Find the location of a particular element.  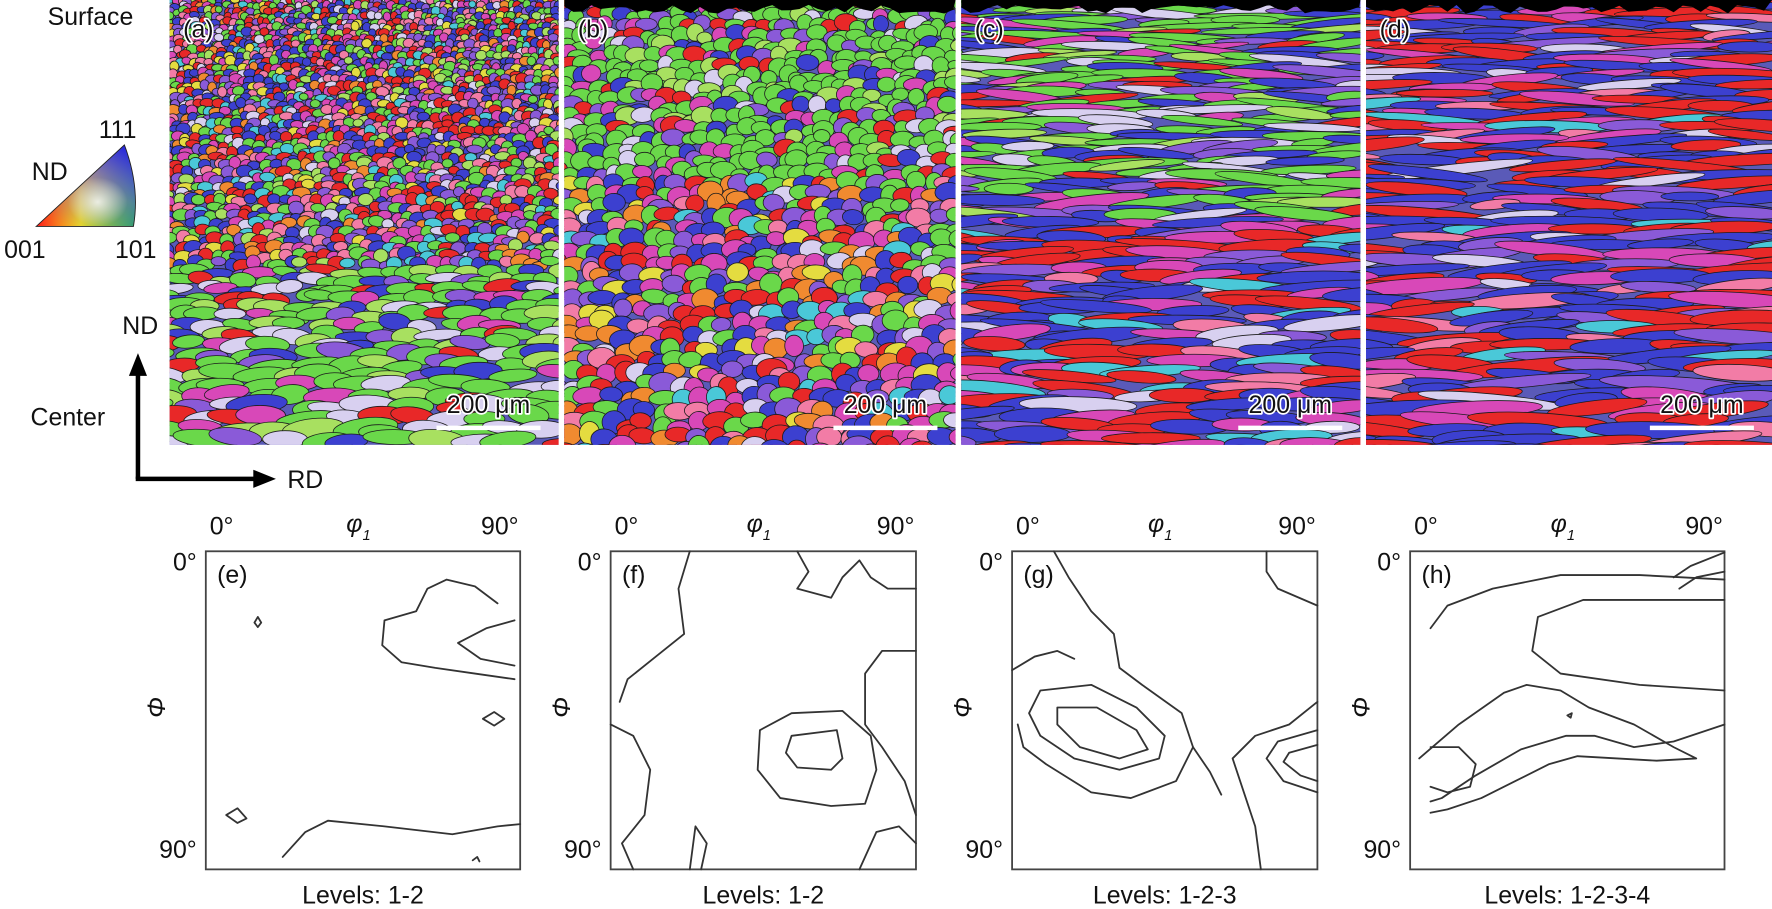

surface-label: Surface is located at coordinates (91, 17).